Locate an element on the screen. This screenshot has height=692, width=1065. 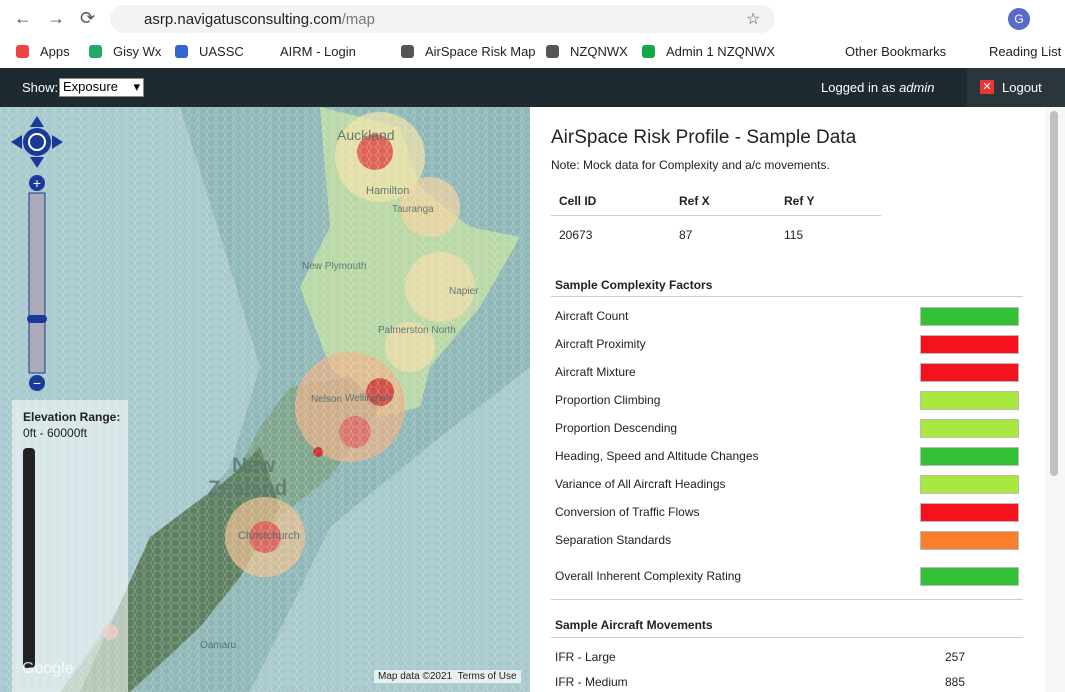
bookmark: Apps is located at coordinates (55, 51).